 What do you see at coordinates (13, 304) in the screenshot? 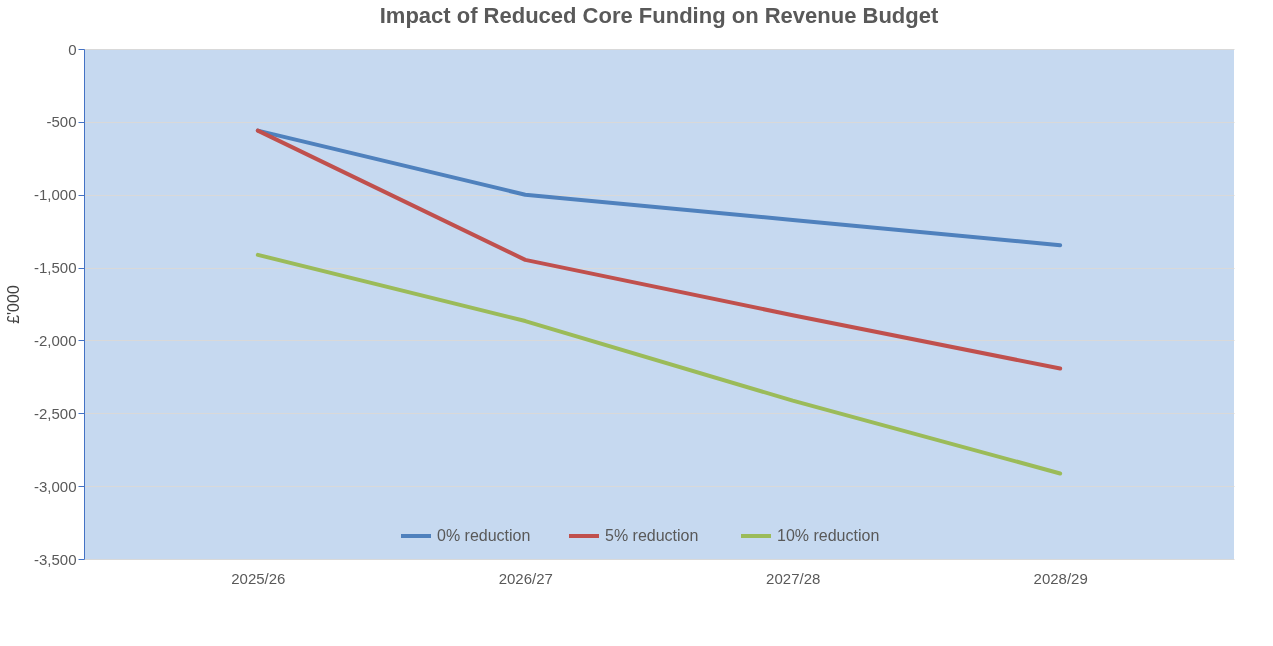
I see `y-axis-title: £'000` at bounding box center [13, 304].